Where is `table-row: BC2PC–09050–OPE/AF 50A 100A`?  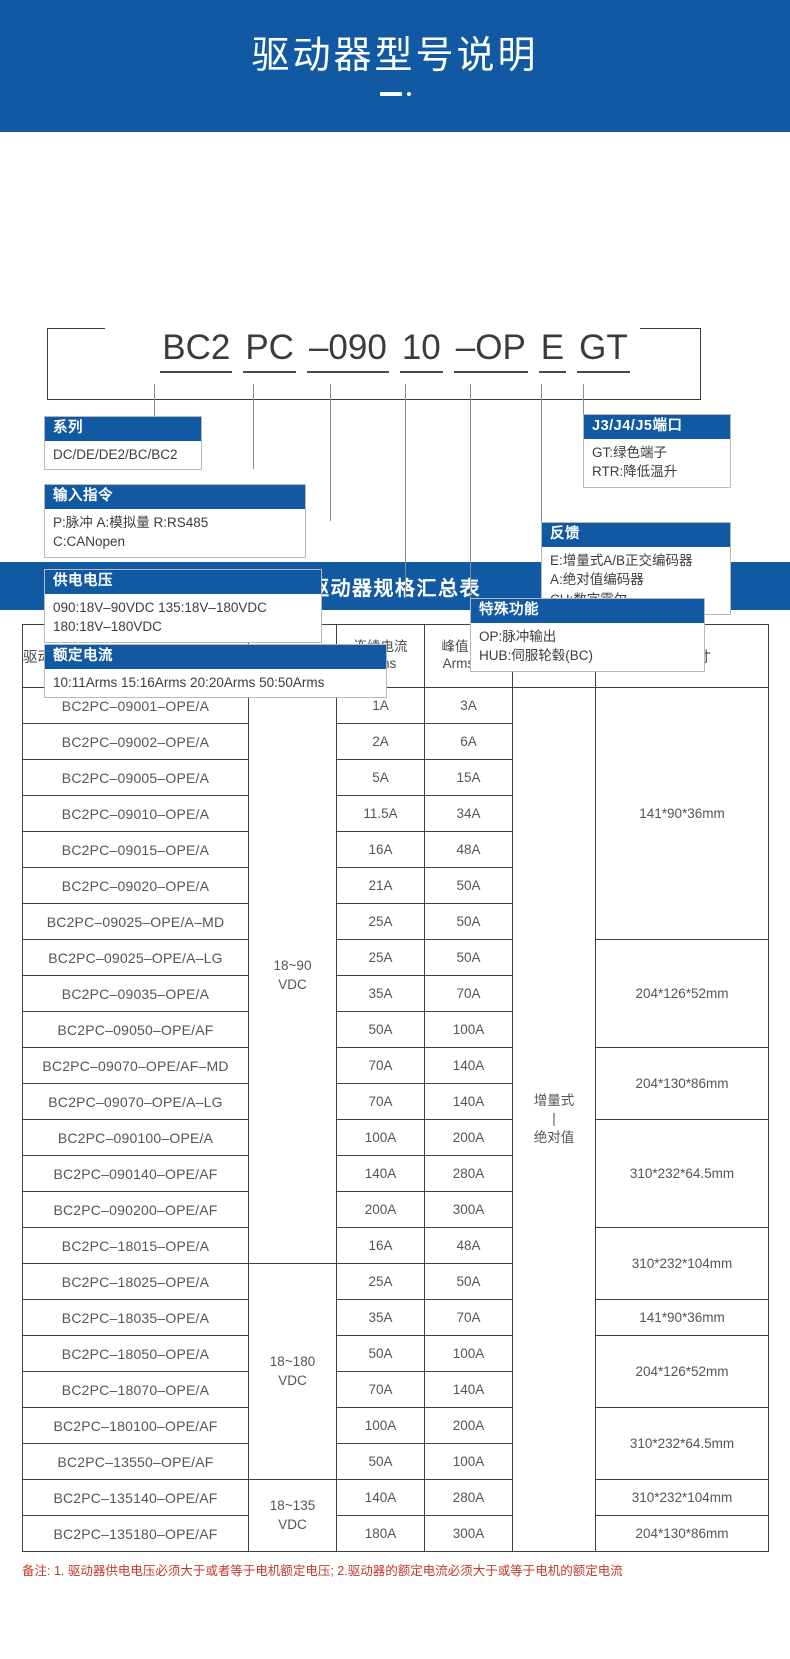
table-row: BC2PC–09050–OPE/AF 50A 100A is located at coordinates (395, 1029).